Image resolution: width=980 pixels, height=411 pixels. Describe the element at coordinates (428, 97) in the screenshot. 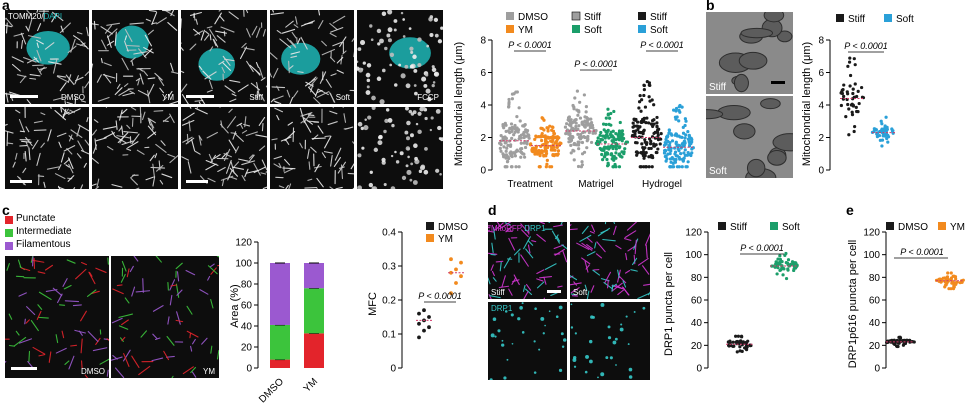

I see `label-fccp: FCCP` at that location.